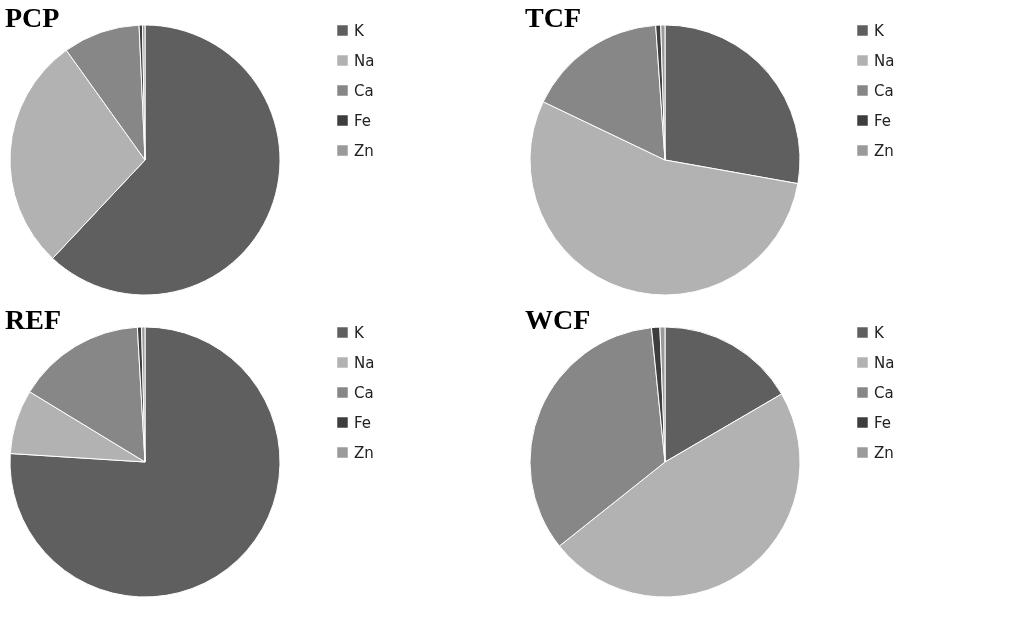 This screenshot has width=1013, height=632. Describe the element at coordinates (32, 17) in the screenshot. I see `chart-title: PCP` at that location.